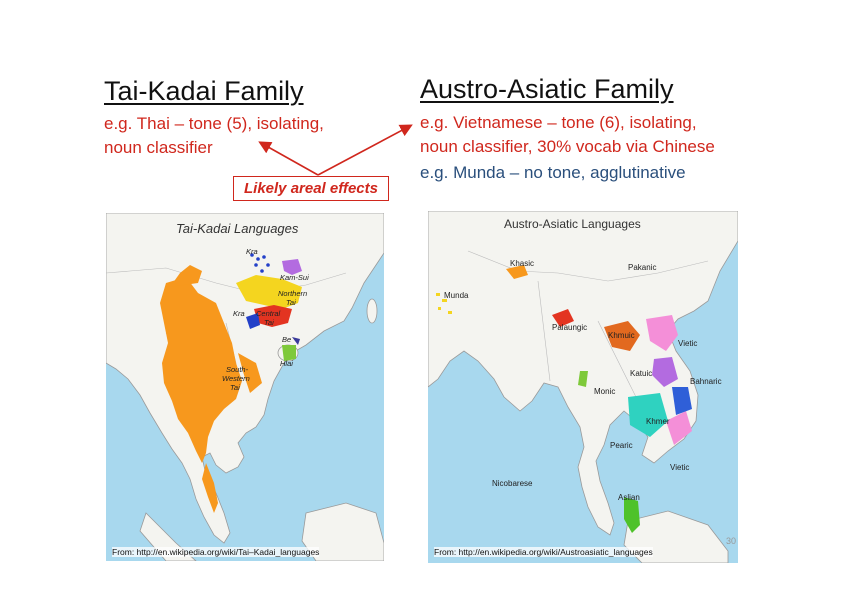  Describe the element at coordinates (235, 387) in the screenshot. I see `label-sw-tai-3: Tai` at that location.